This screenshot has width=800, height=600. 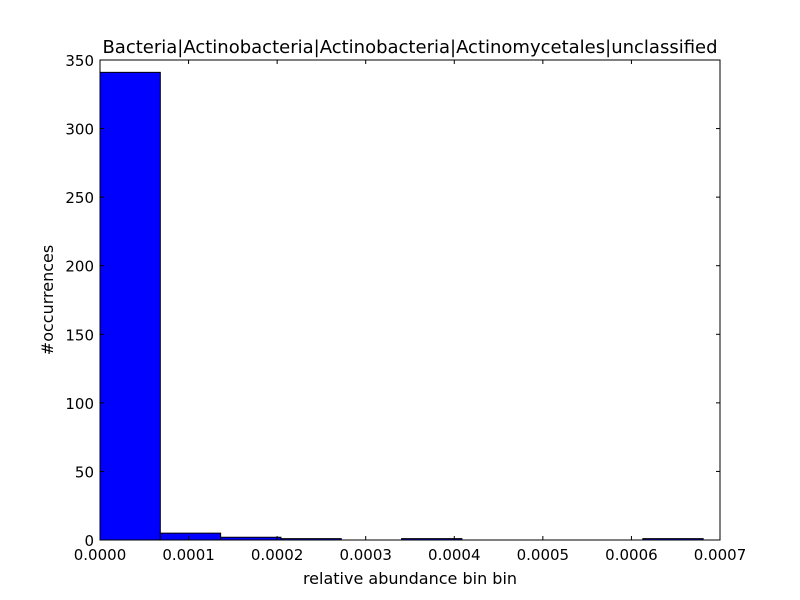 What do you see at coordinates (543, 555) in the screenshot?
I see `x-tick-label: 0.0005` at bounding box center [543, 555].